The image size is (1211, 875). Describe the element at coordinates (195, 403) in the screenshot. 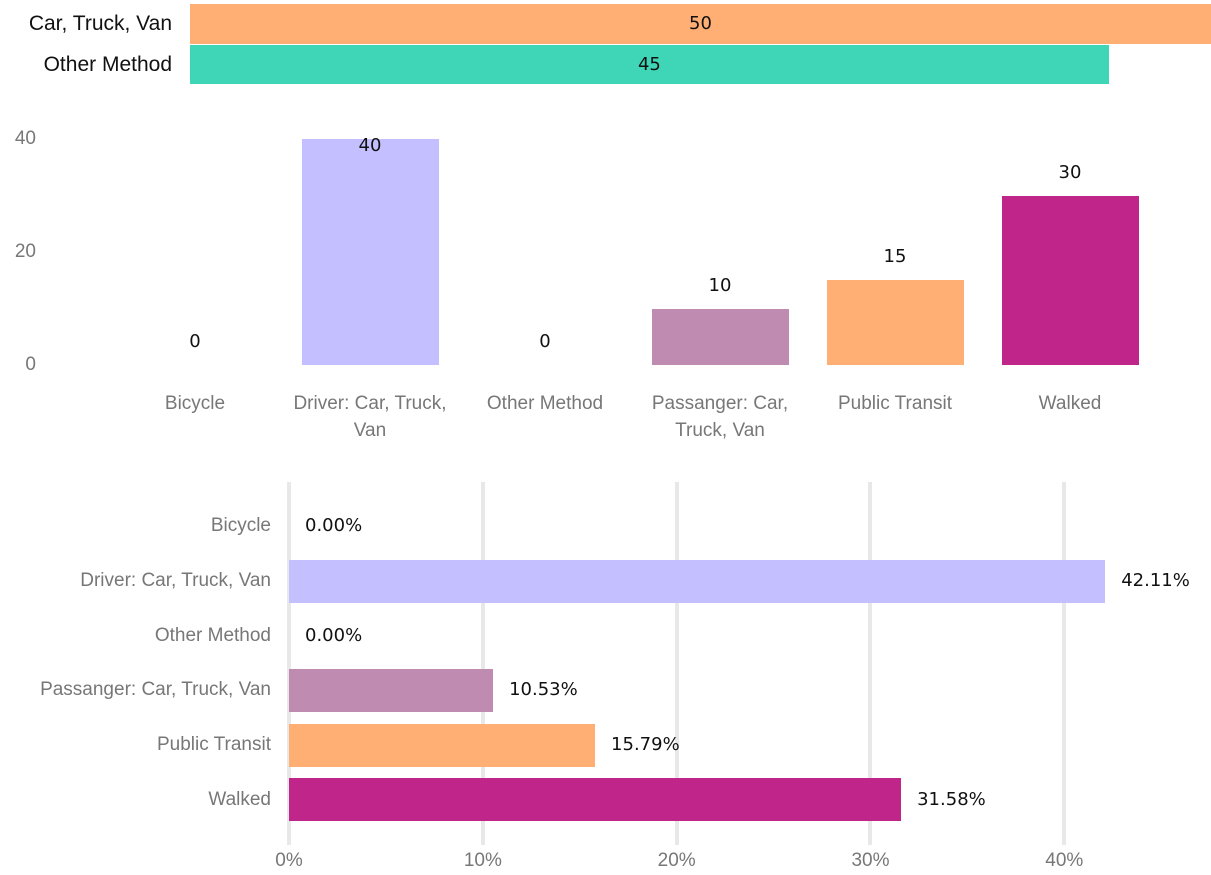

I see `x-tick-label: Bicycle` at that location.